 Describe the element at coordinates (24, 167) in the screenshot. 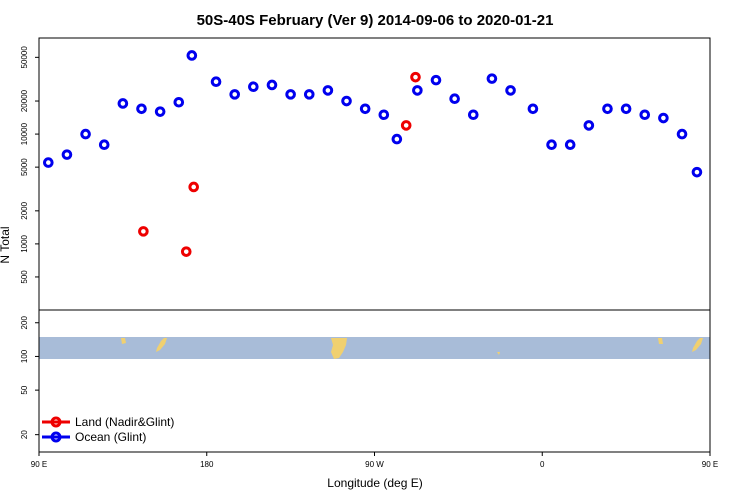

I see `upper-y-tick-label: 5000` at that location.